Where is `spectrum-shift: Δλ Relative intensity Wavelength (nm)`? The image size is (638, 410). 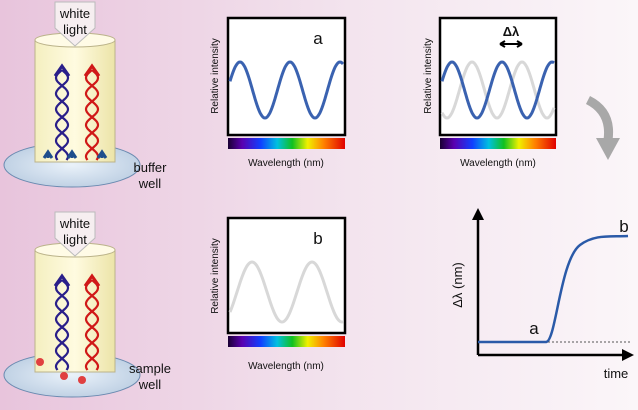 spectrum-shift: Δλ Relative intensity Wavelength (nm) is located at coordinates (490, 92).